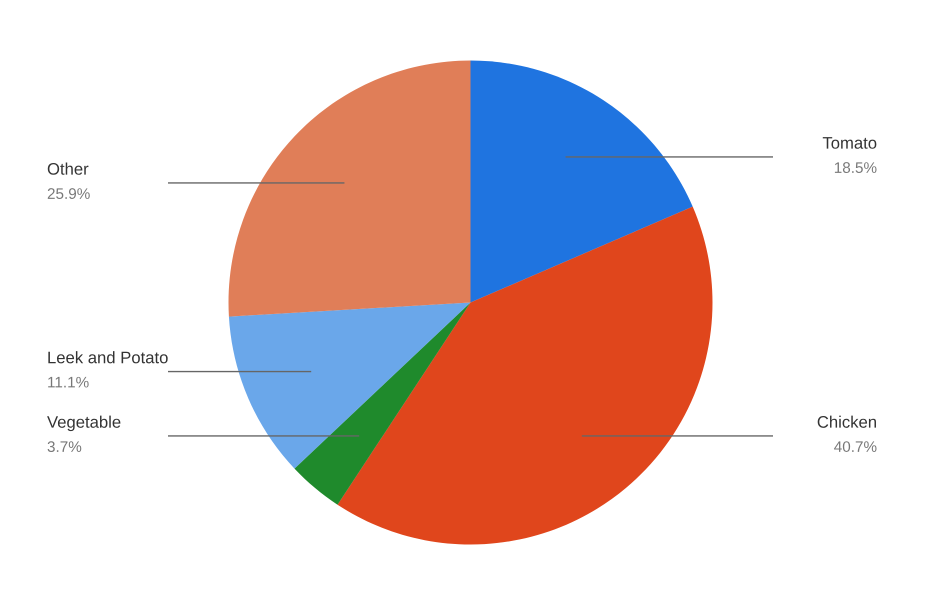 This screenshot has width=941, height=605. I want to click on data-label: 11.1%, so click(68, 382).